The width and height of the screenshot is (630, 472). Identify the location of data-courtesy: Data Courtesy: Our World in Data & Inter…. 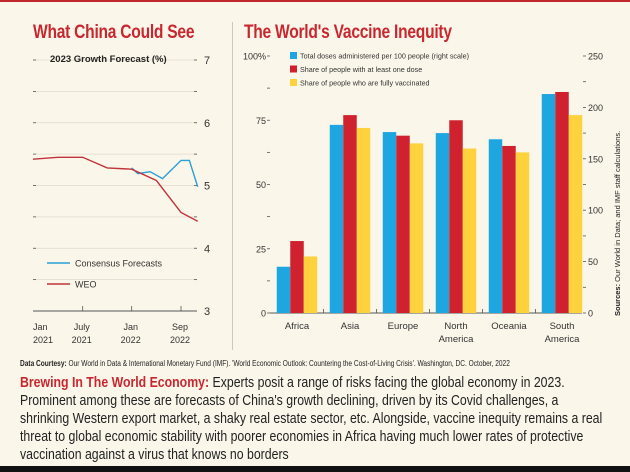
(265, 363).